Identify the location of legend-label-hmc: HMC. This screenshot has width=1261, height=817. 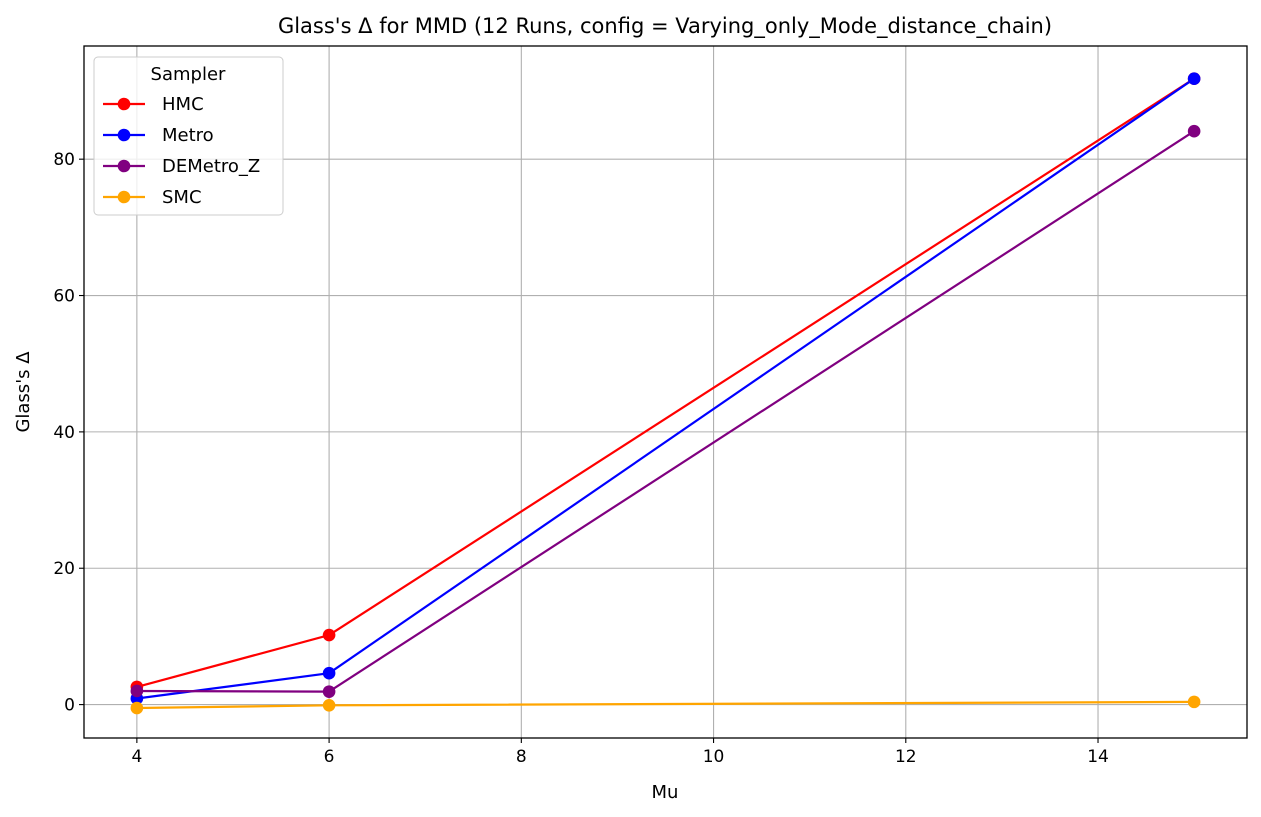
(183, 104).